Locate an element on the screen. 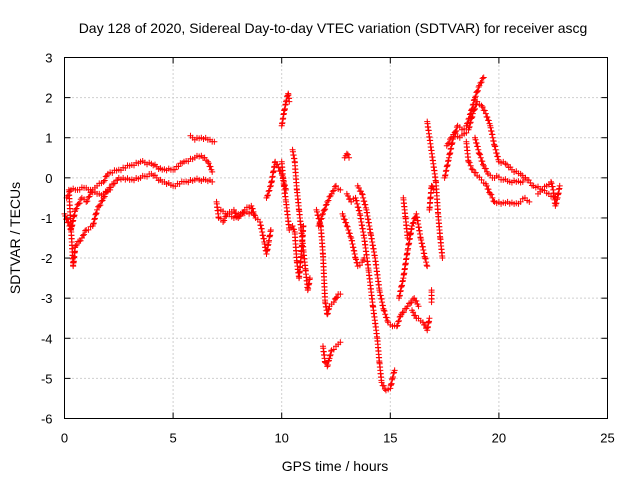 The height and width of the screenshot is (480, 640). y-tick-label: -6 is located at coordinates (47, 419).